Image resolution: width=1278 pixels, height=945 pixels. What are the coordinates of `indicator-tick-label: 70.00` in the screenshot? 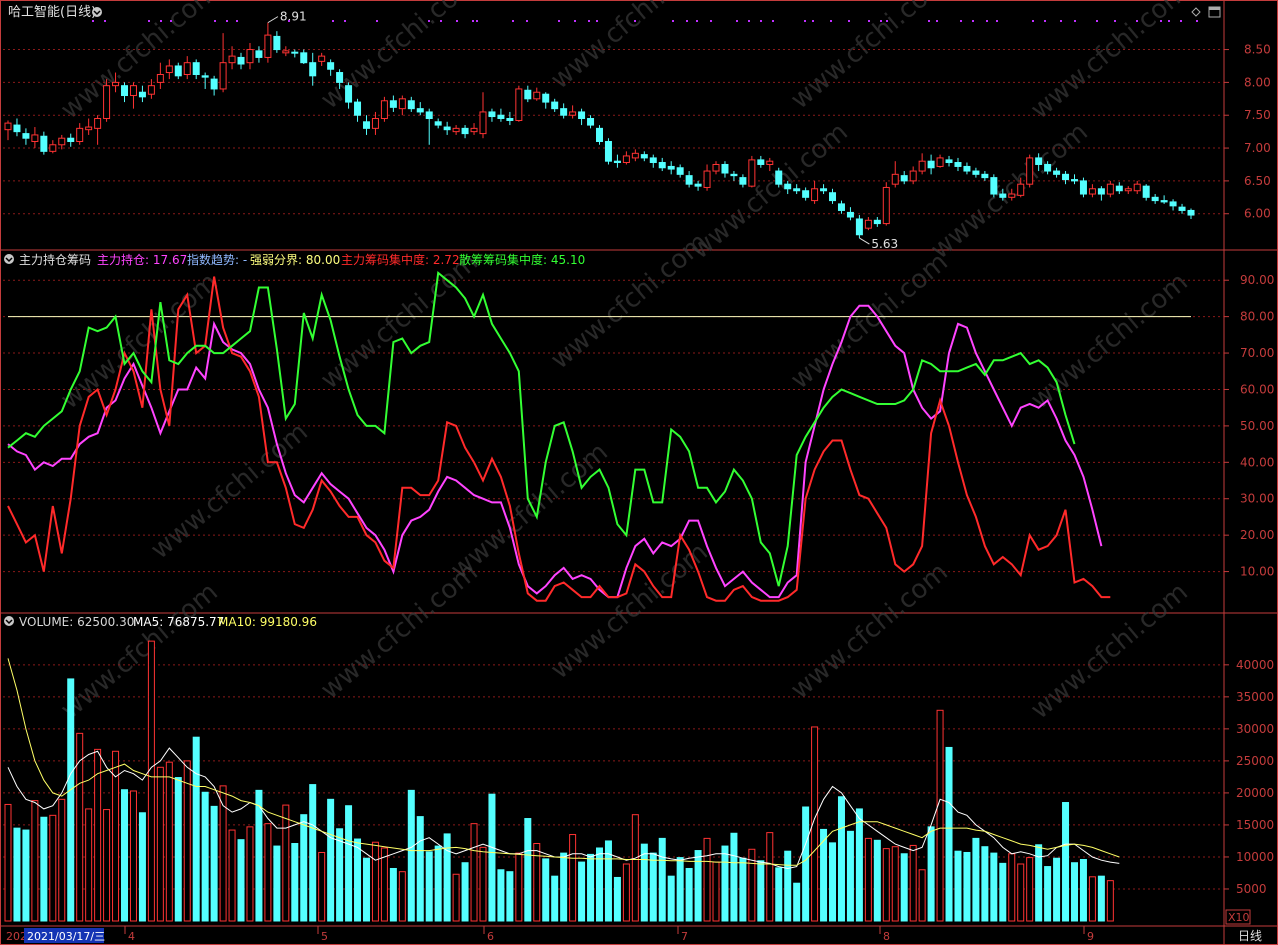 It's located at (1257, 353).